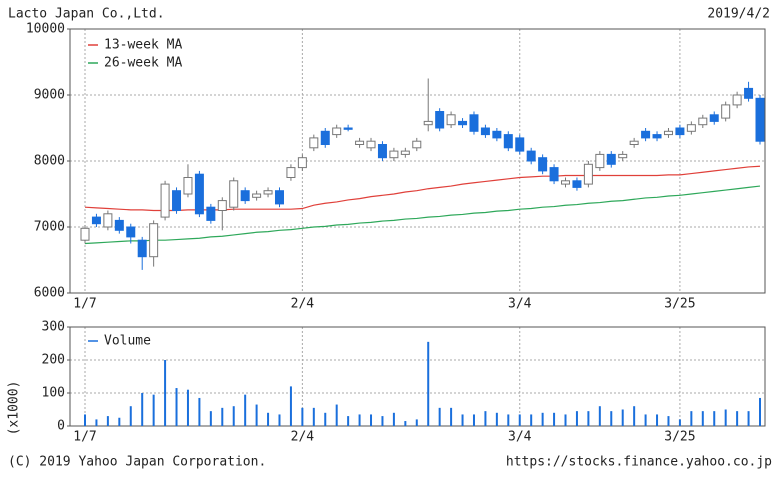  I want to click on x-tick-label: 3/4, so click(520, 304).